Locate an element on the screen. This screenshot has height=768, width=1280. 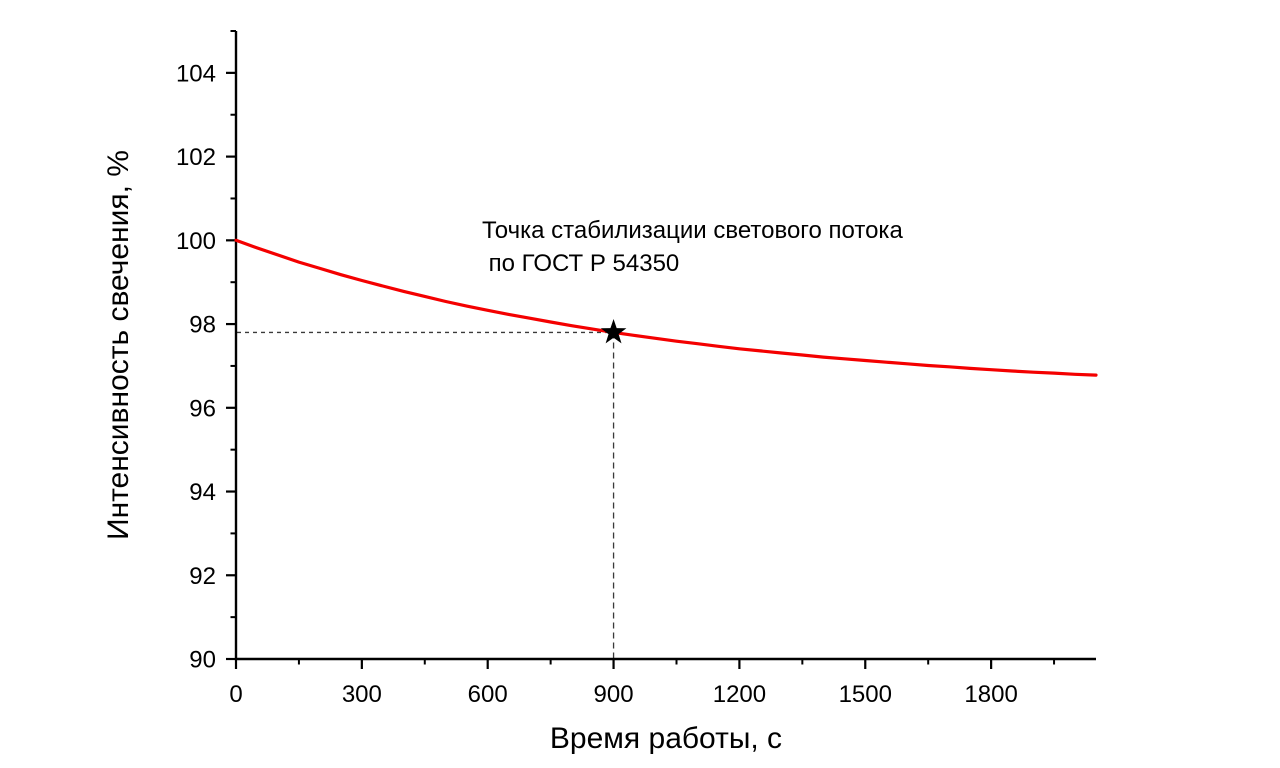
y-tick-label: 94 is located at coordinates (202, 492).